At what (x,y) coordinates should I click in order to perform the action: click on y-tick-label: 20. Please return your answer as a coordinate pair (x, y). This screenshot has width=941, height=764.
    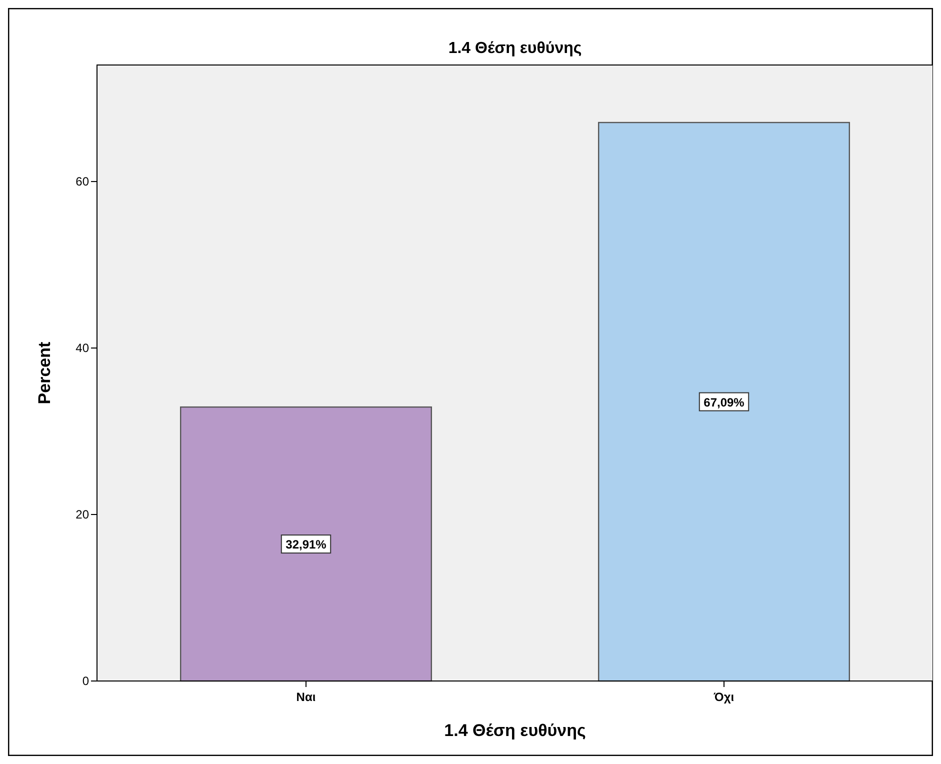
    Looking at the image, I should click on (83, 515).